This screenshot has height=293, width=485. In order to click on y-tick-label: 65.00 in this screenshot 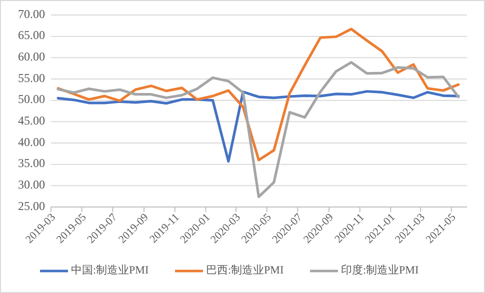, I will do `click(31, 35)`.